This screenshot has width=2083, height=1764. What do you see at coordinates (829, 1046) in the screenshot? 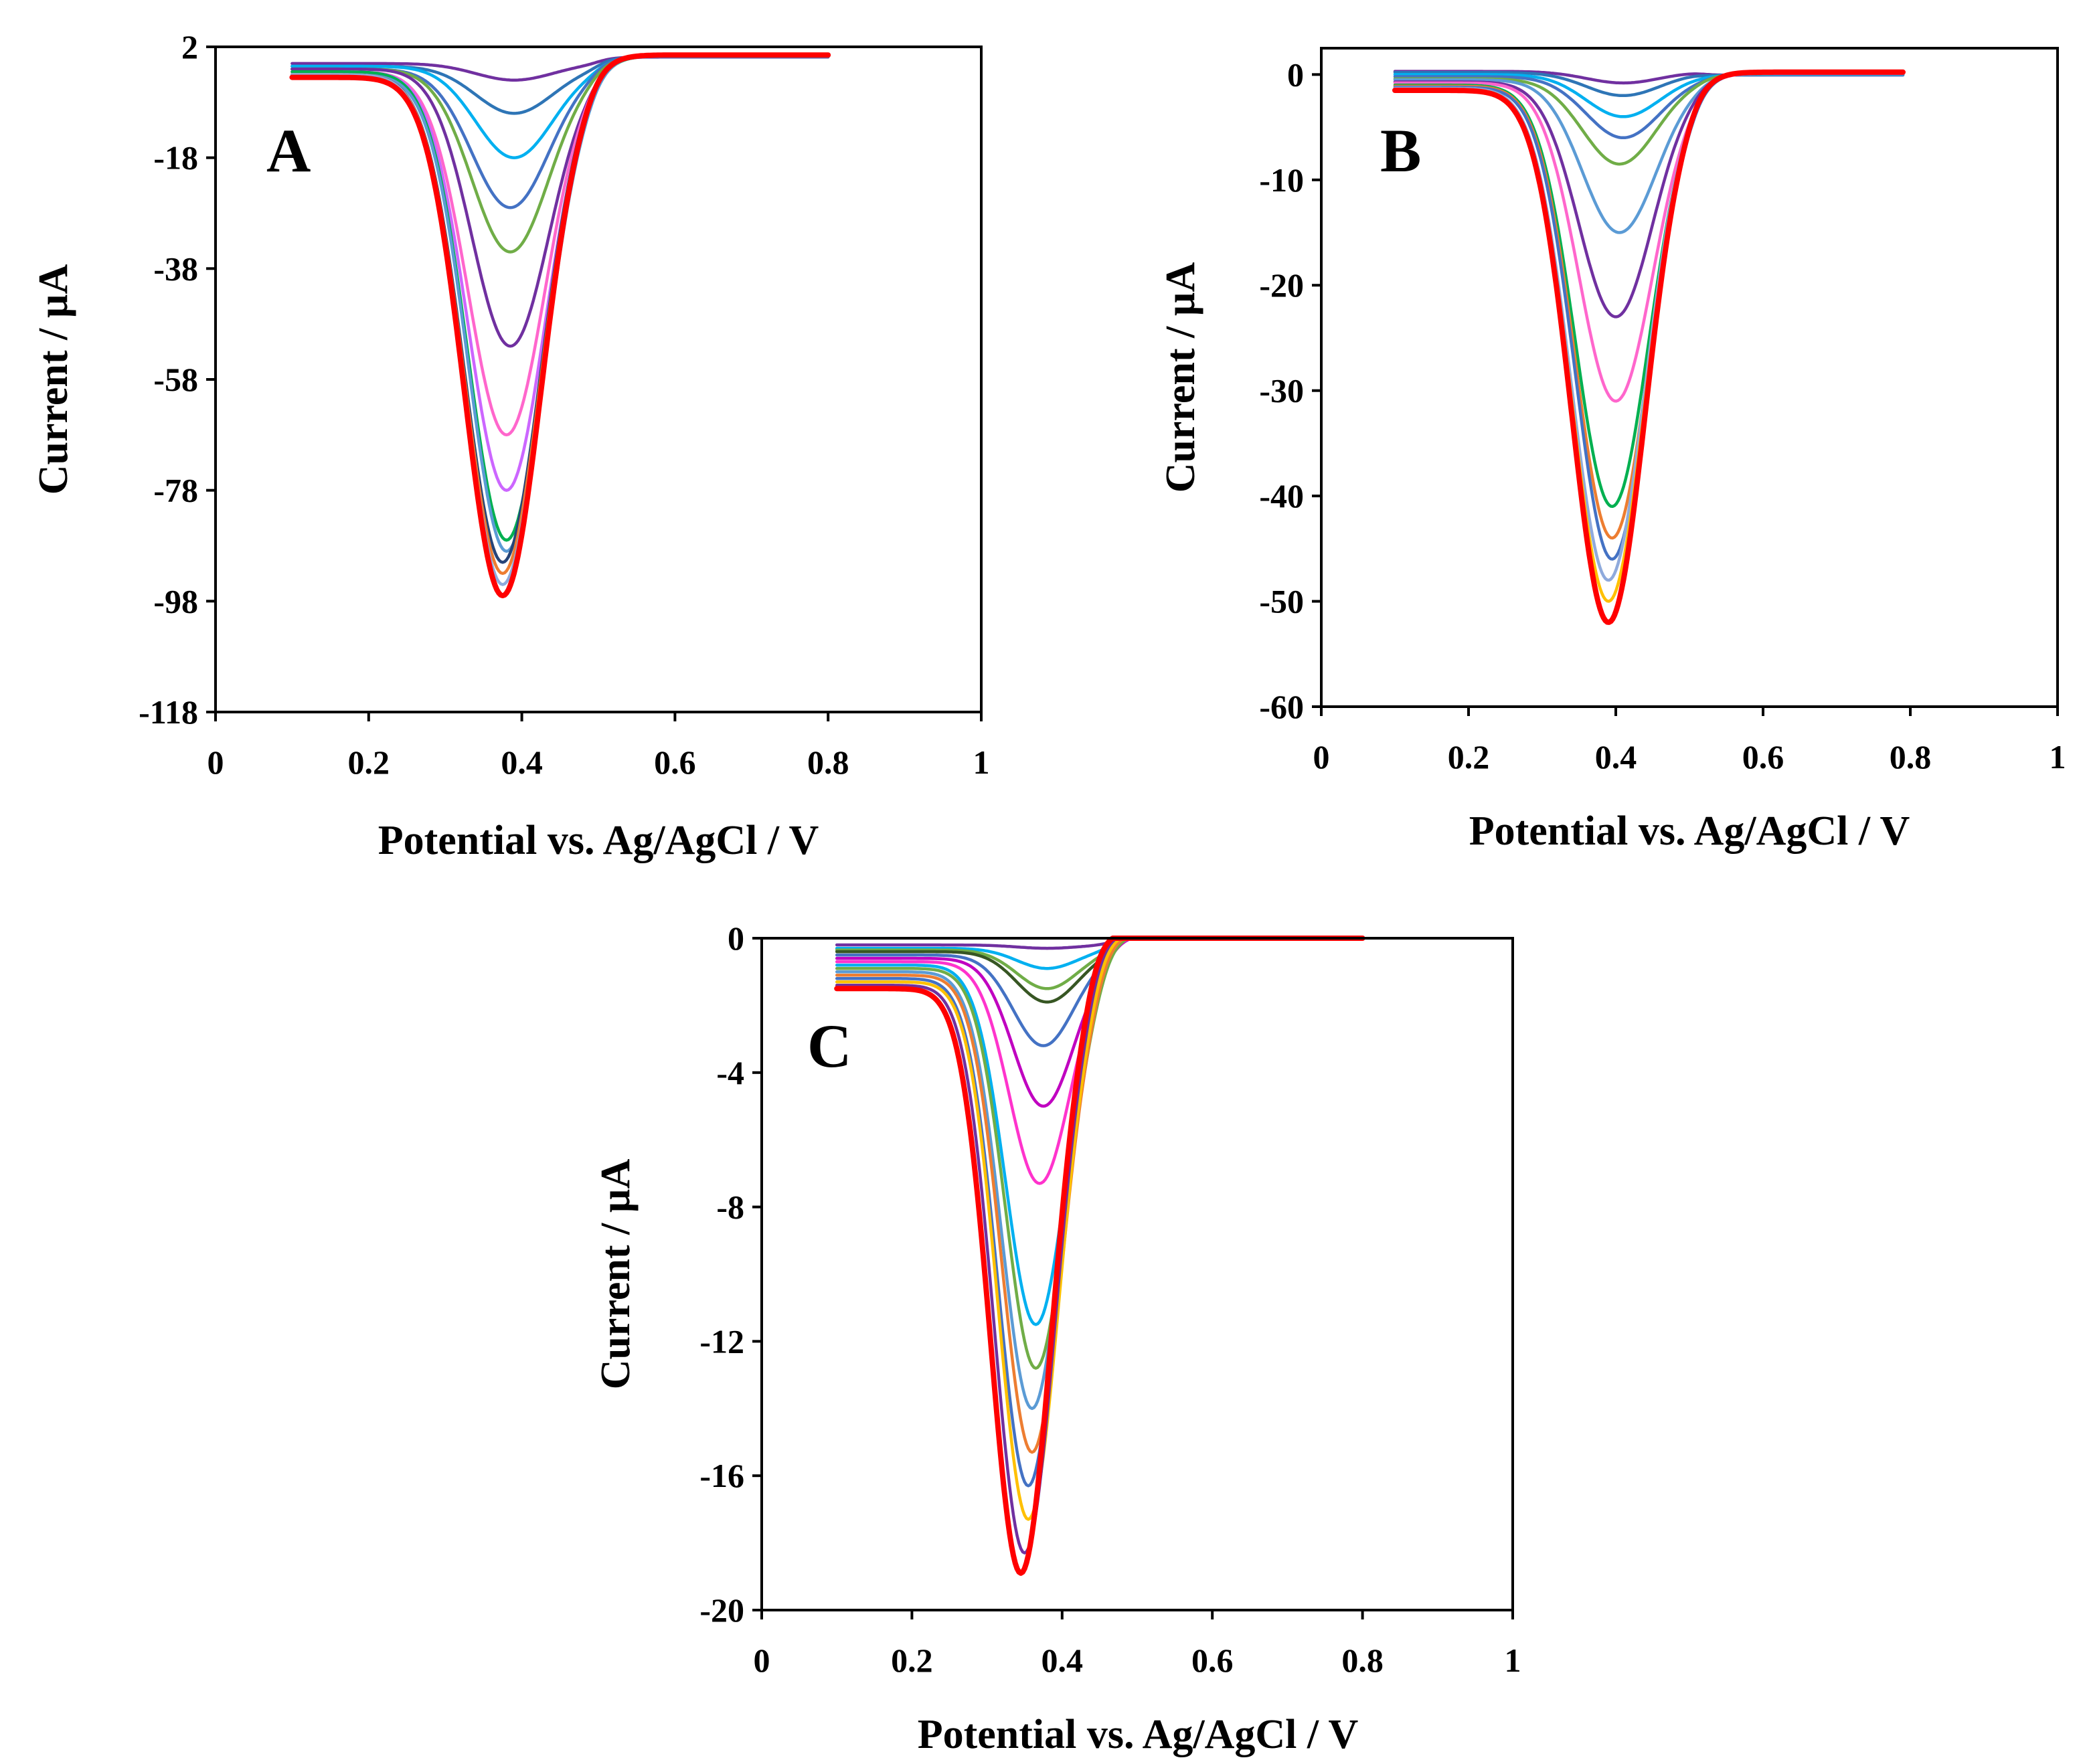
I see `panel-c-label: C` at bounding box center [829, 1046].